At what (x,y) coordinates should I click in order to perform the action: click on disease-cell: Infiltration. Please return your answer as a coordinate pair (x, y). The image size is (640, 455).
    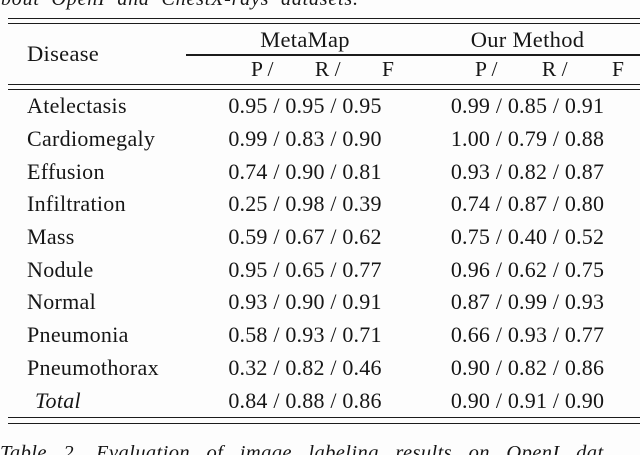
    Looking at the image, I should click on (76, 204).